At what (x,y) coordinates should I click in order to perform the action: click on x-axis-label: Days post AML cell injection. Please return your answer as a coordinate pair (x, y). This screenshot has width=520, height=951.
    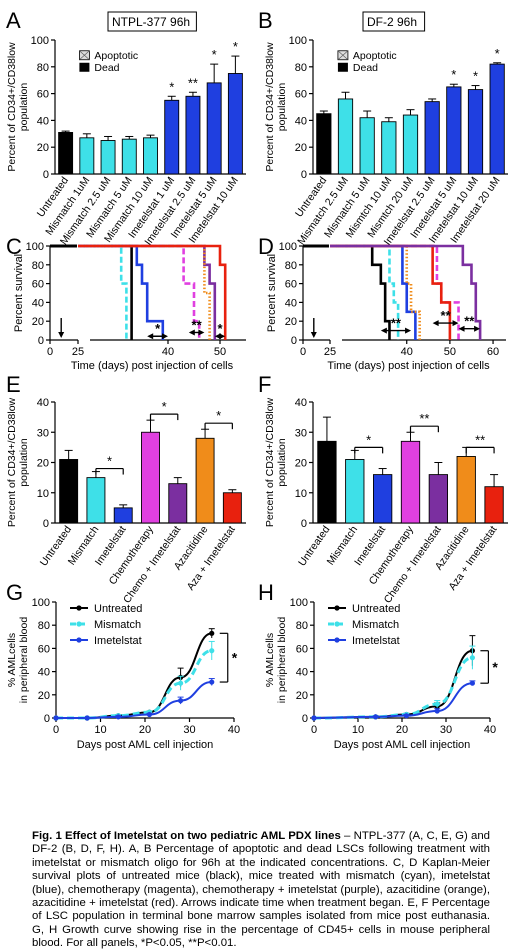
    Looking at the image, I should click on (145, 745).